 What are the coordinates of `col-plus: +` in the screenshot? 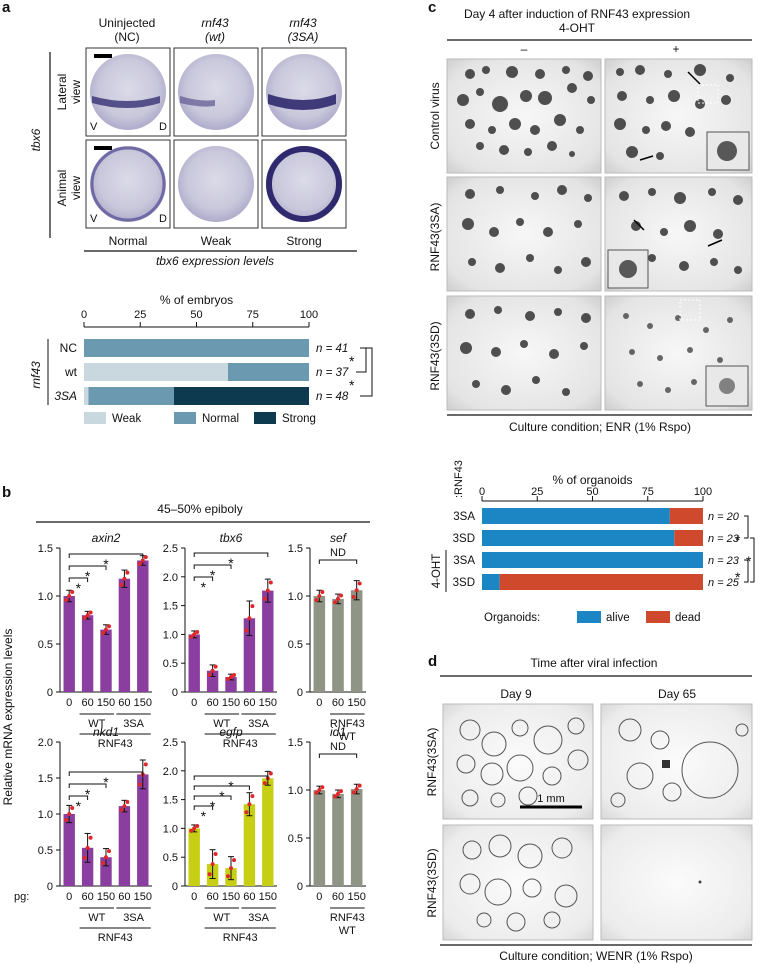 It's located at (675, 49).